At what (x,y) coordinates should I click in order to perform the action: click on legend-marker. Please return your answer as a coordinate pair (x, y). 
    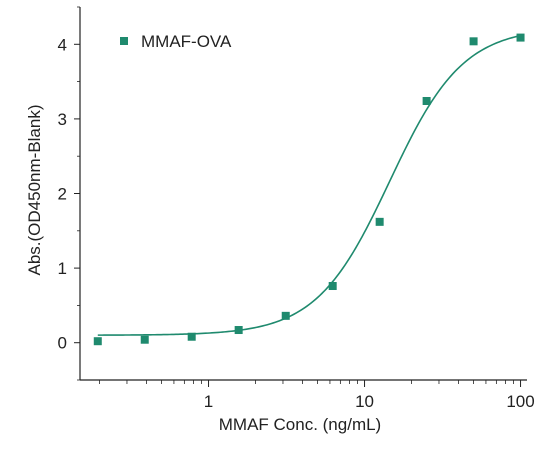
    Looking at the image, I should click on (124, 41).